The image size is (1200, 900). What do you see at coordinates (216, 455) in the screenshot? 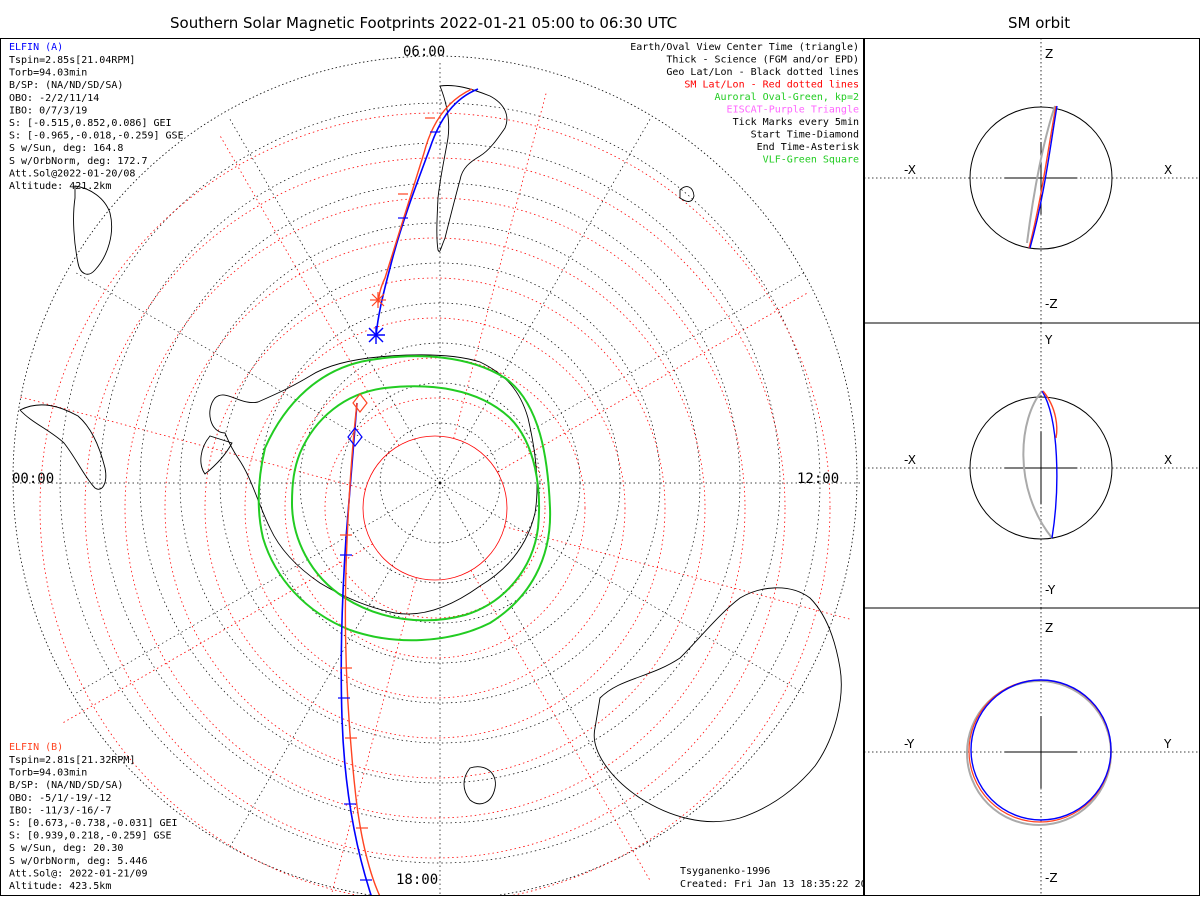
I see `antarctic-peninsula-outline` at bounding box center [216, 455].